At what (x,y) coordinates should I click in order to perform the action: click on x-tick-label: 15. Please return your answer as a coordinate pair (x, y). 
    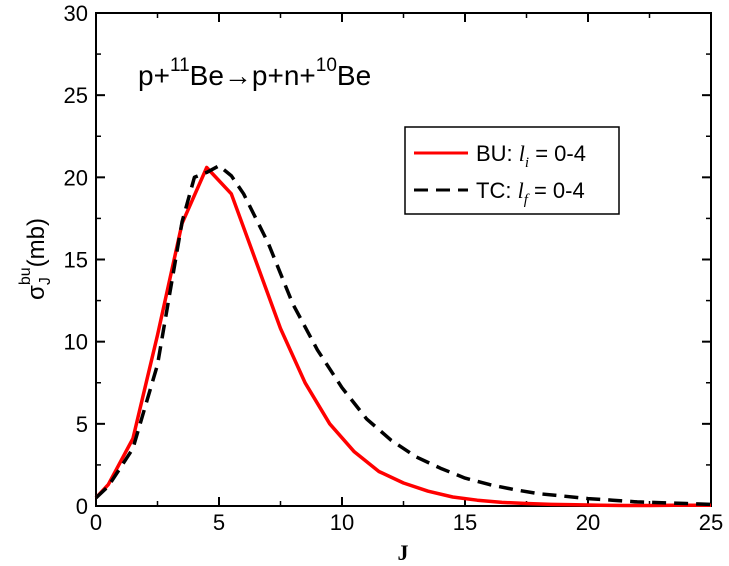
    Looking at the image, I should click on (465, 522).